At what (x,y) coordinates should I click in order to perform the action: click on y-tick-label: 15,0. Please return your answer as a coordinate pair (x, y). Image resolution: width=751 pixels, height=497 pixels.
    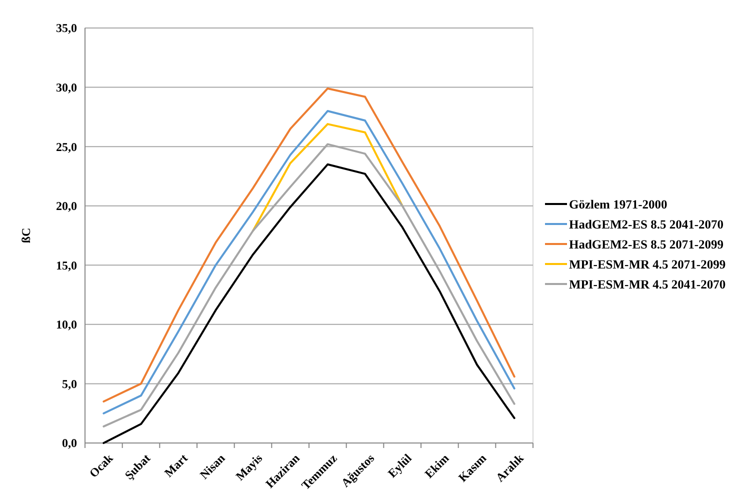
    Looking at the image, I should click on (66, 265).